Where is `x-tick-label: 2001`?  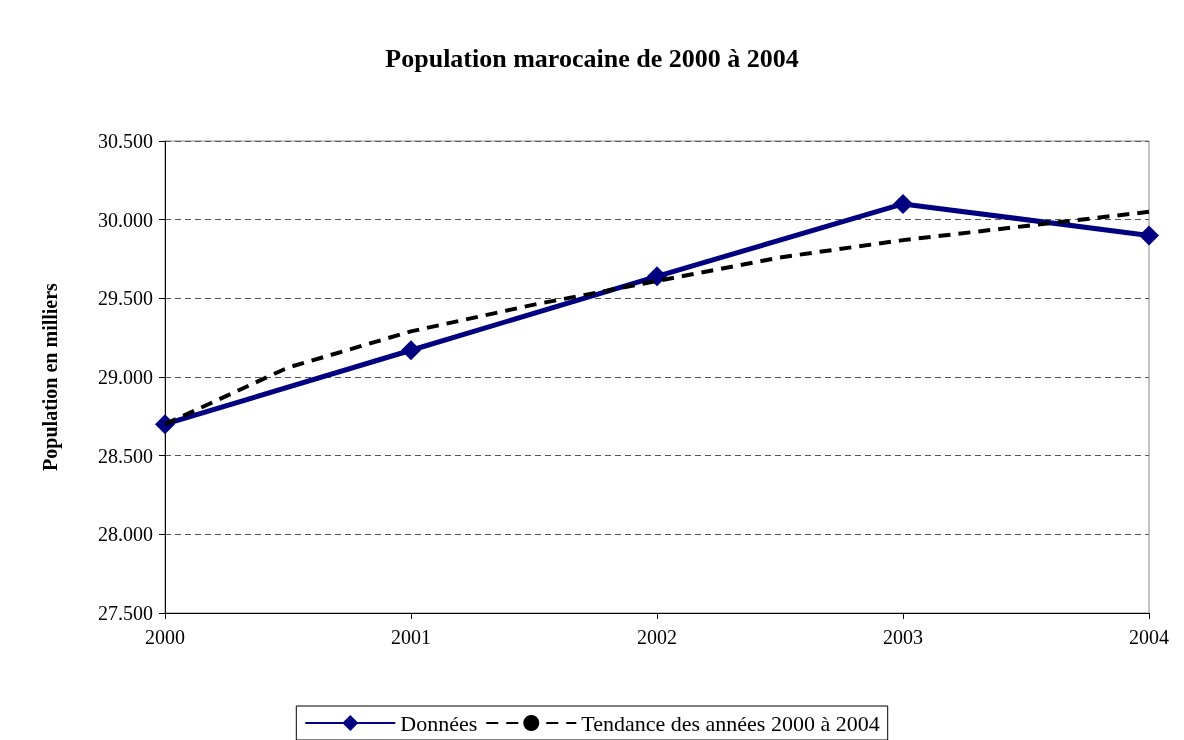
x-tick-label: 2001 is located at coordinates (411, 637).